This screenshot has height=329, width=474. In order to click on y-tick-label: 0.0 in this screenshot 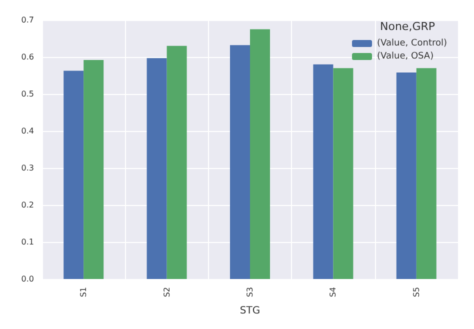, I will do `click(27, 279)`.